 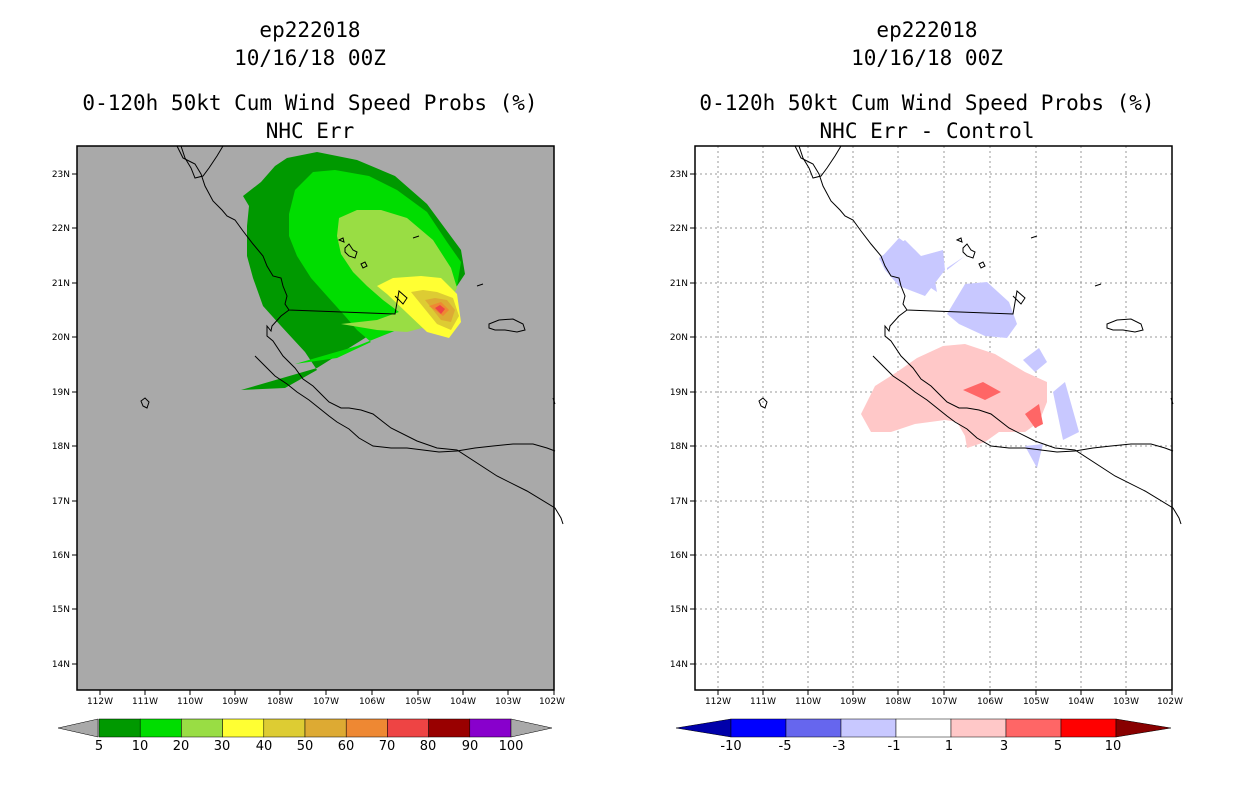 What do you see at coordinates (679, 175) in the screenshot?
I see `right-lat-label: 23N` at bounding box center [679, 175].